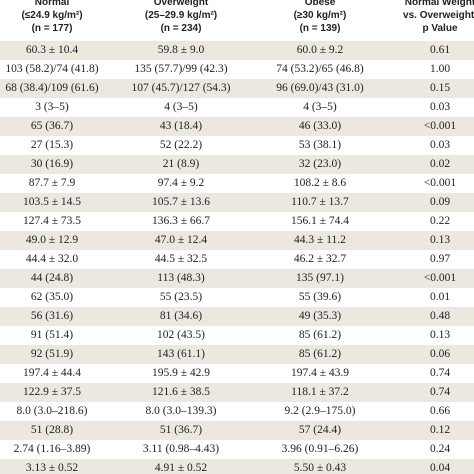  Describe the element at coordinates (440, 28) in the screenshot. I see `header-line: p Value` at that location.